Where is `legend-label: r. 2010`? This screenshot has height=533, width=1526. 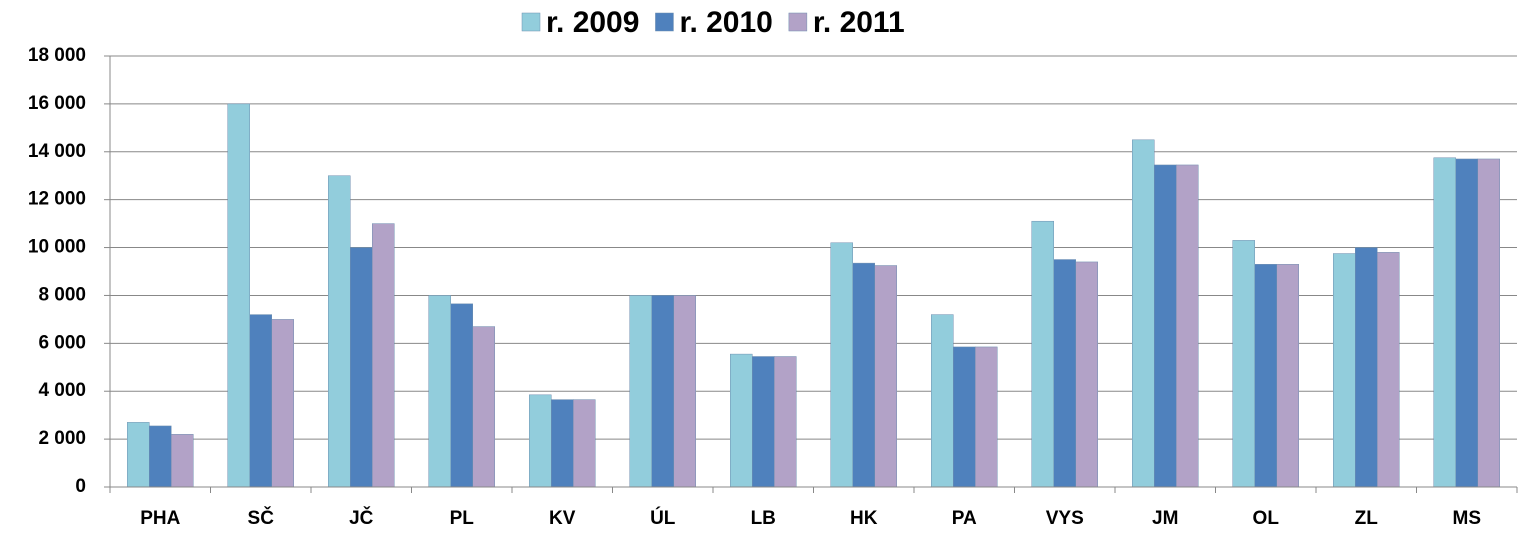
legend-label: r. 2010 is located at coordinates (725, 22).